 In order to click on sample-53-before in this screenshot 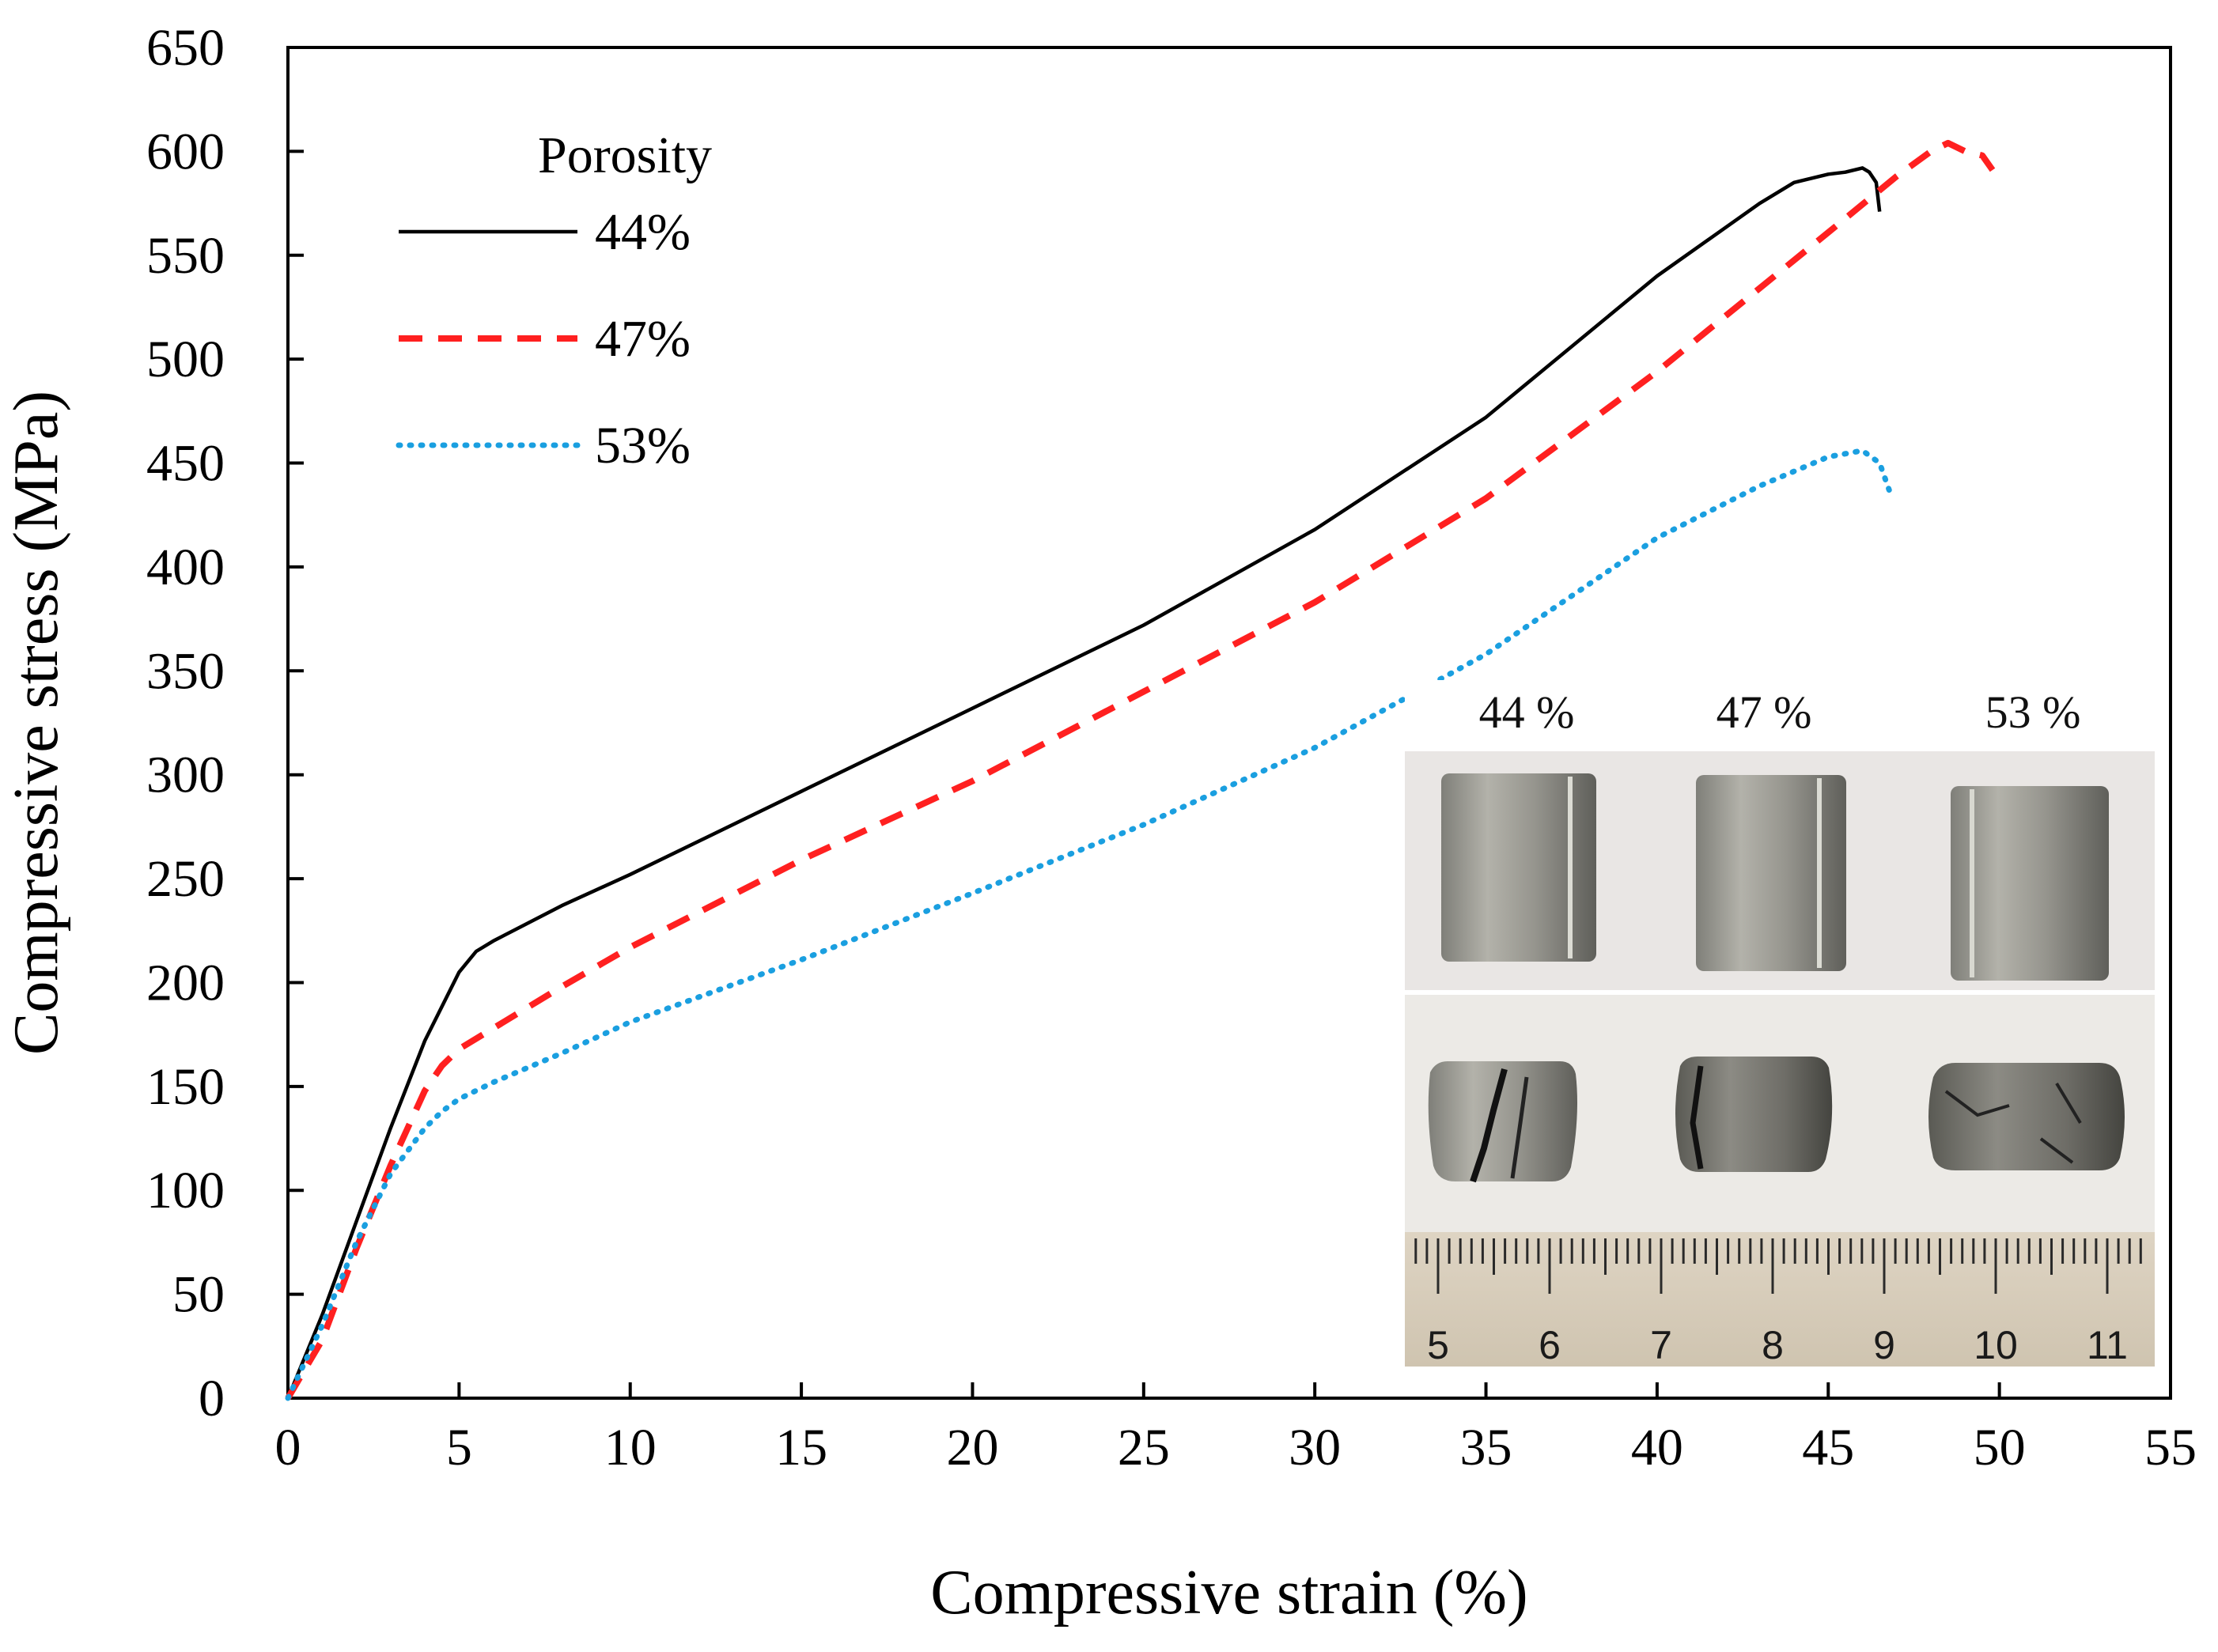, I will do `click(2030, 883)`.